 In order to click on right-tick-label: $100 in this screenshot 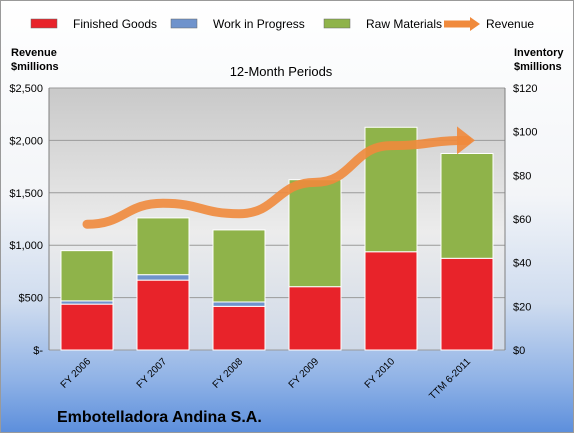, I will do `click(525, 133)`.